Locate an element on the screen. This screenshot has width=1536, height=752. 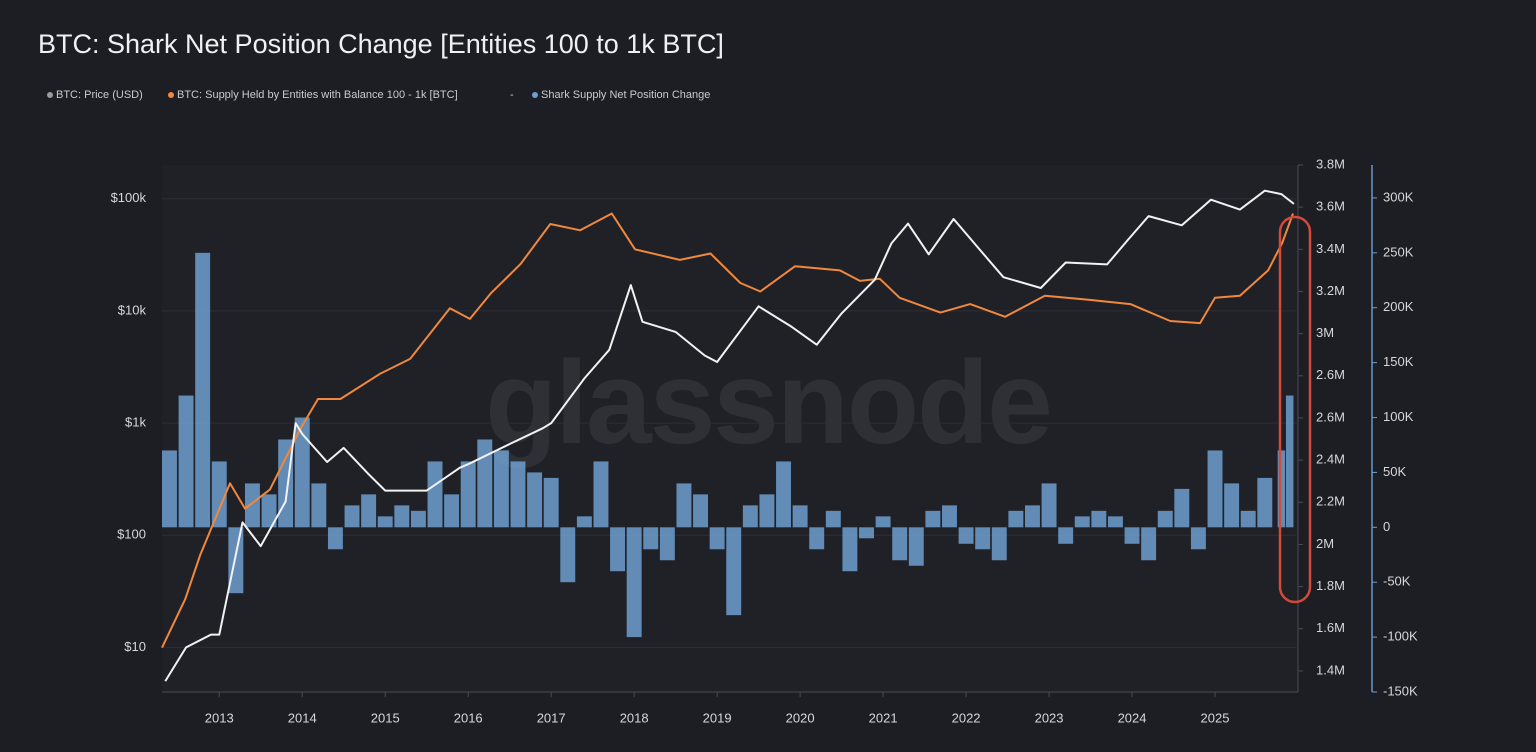
y-tick-label: $10 is located at coordinates (135, 646).